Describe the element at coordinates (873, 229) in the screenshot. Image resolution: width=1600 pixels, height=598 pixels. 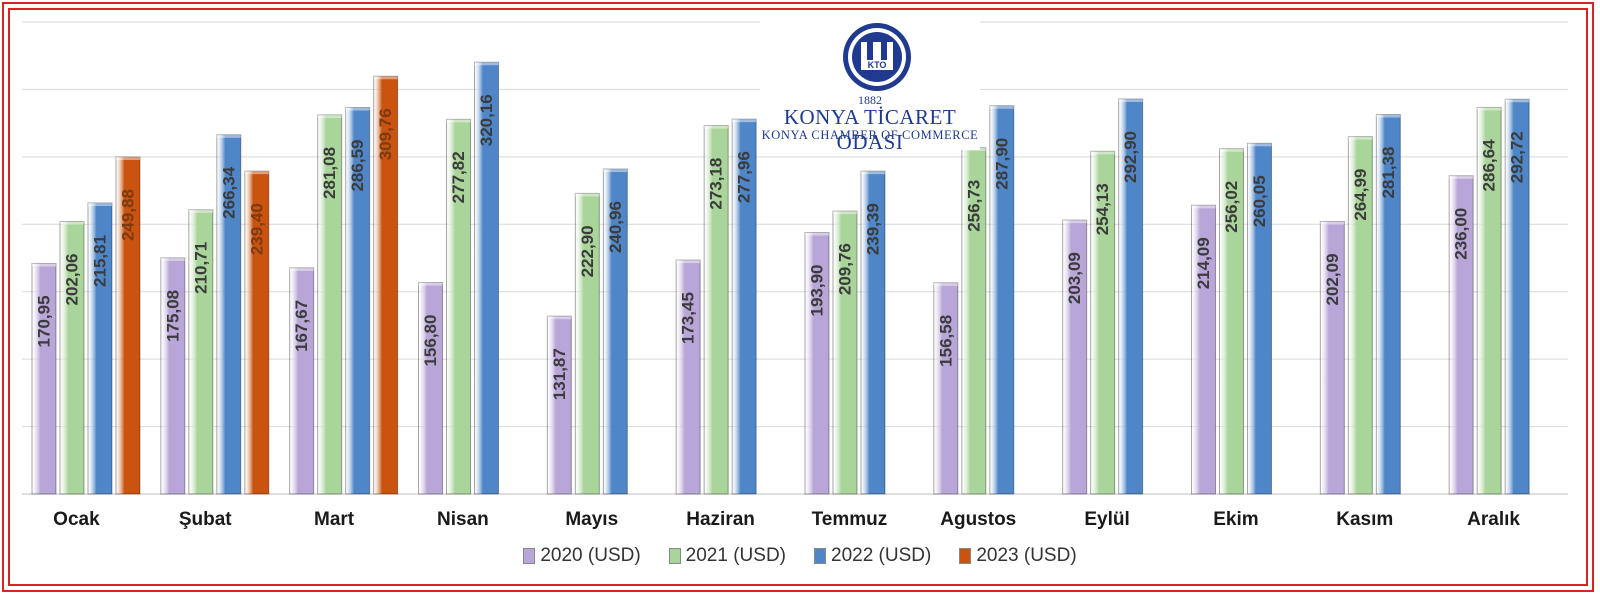
I see `data-label: 239,39` at that location.